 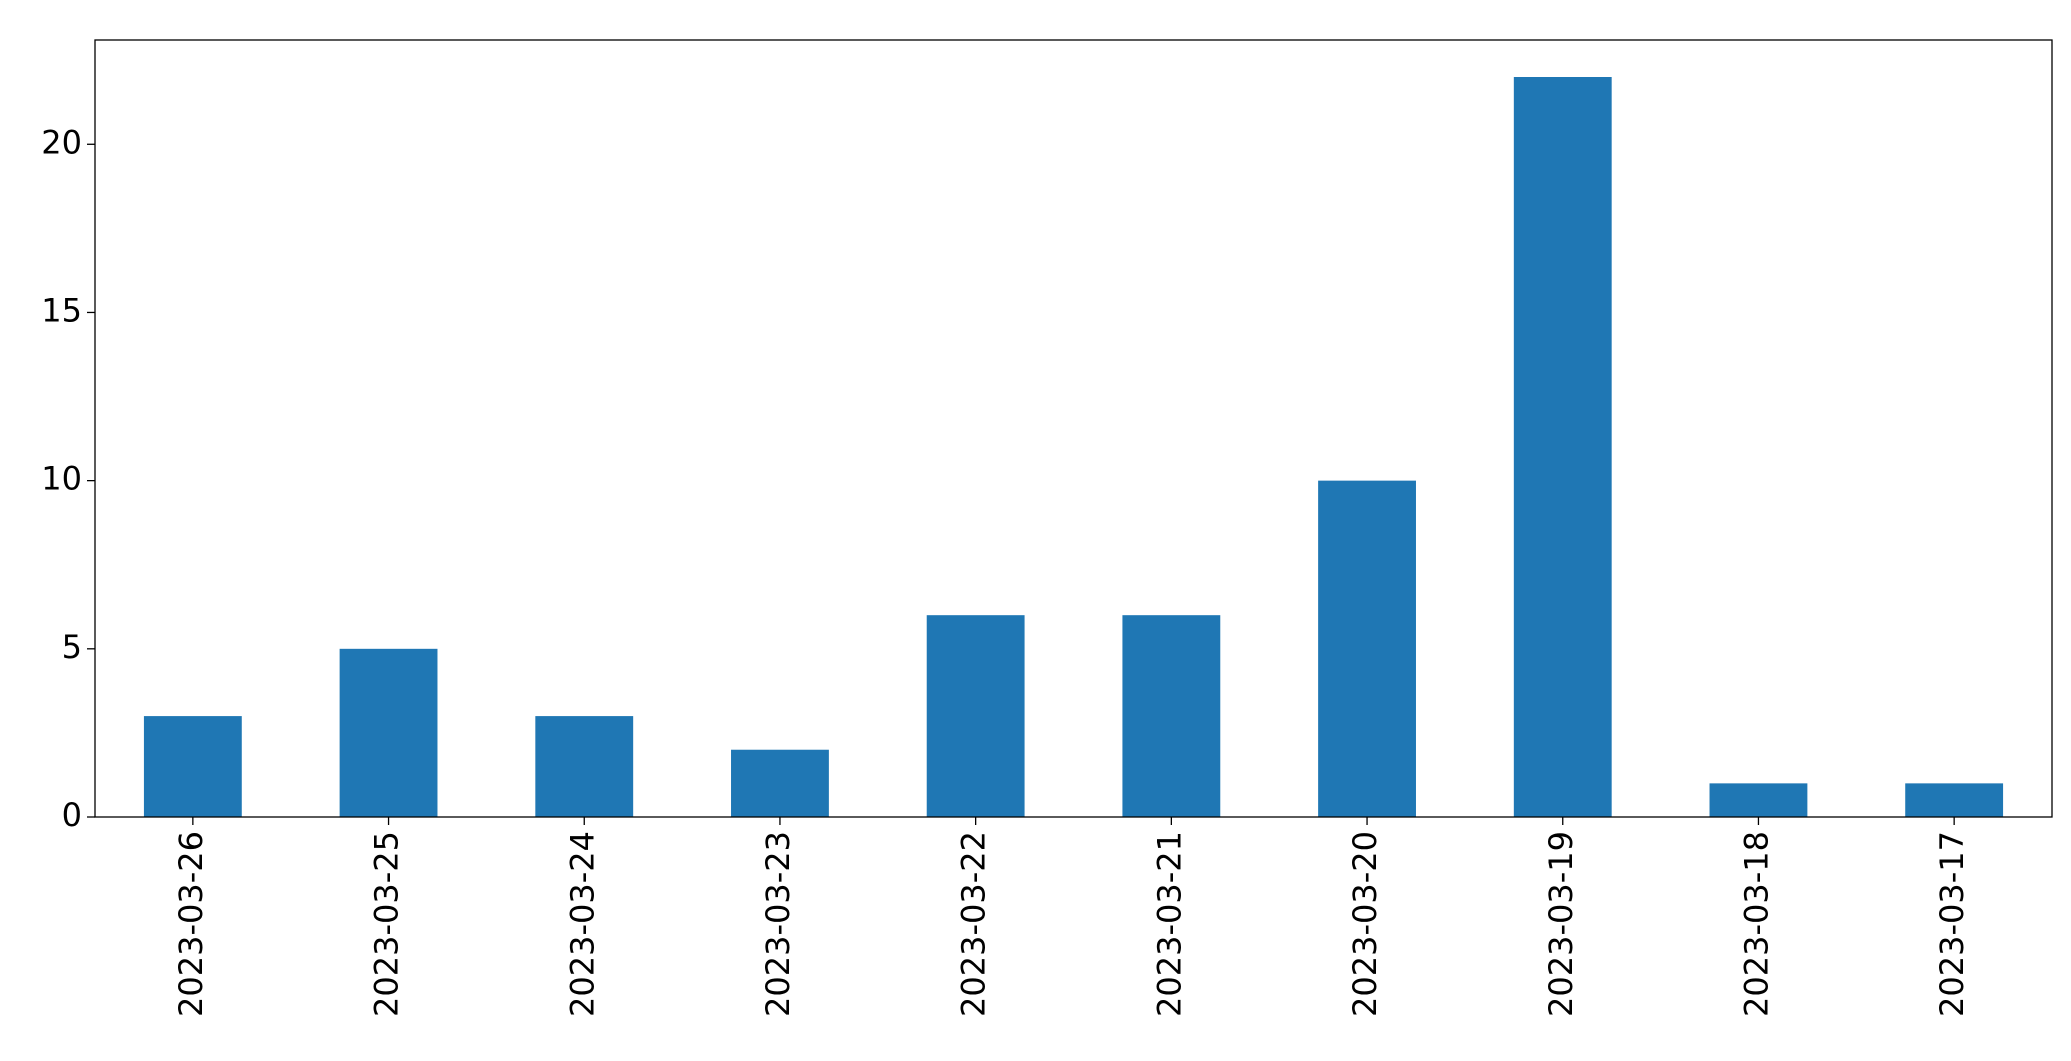 I want to click on x-tick-label: 2023-03-19, so click(x=1561, y=924).